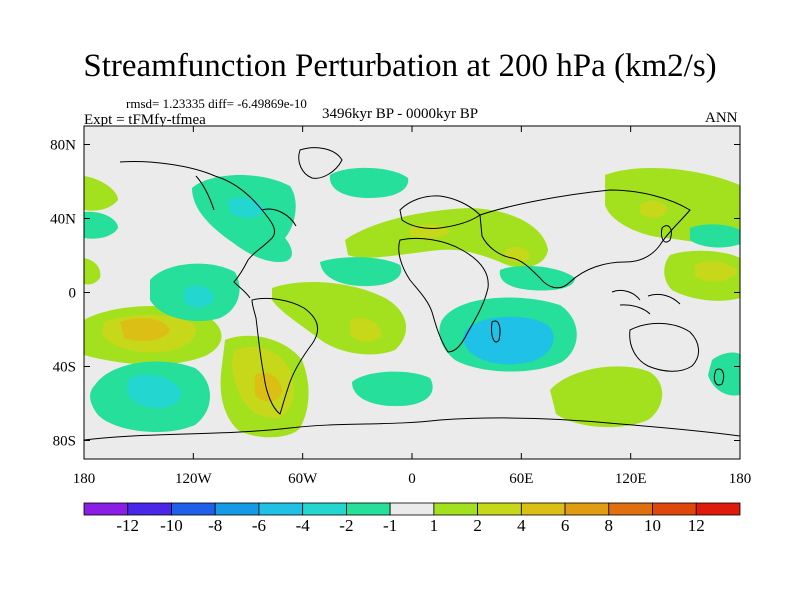  Describe the element at coordinates (585, 239) in the screenshot. I see `coast-asia` at that location.